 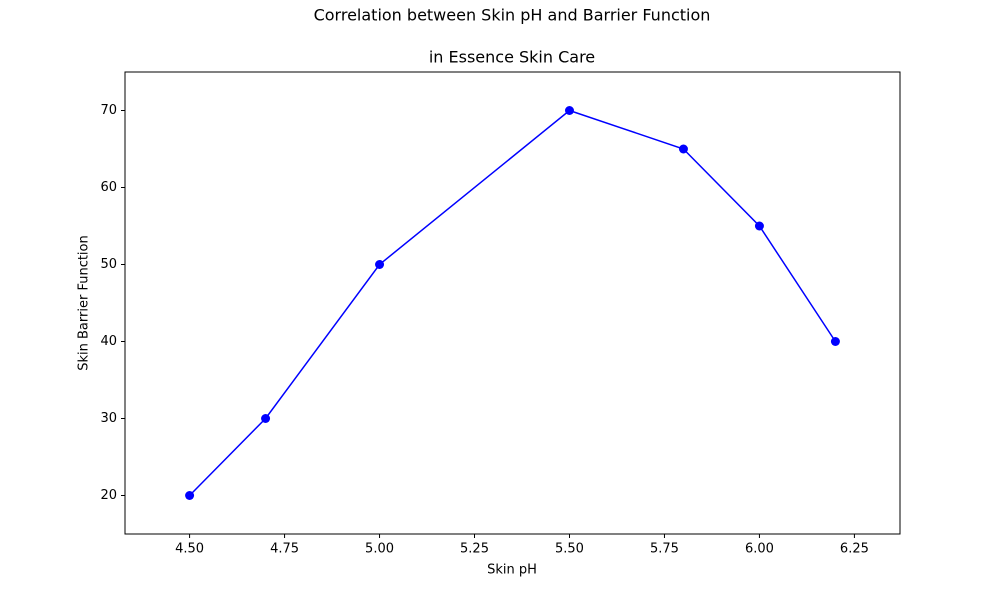 I want to click on x-tick-label: 6.00, so click(x=759, y=549).